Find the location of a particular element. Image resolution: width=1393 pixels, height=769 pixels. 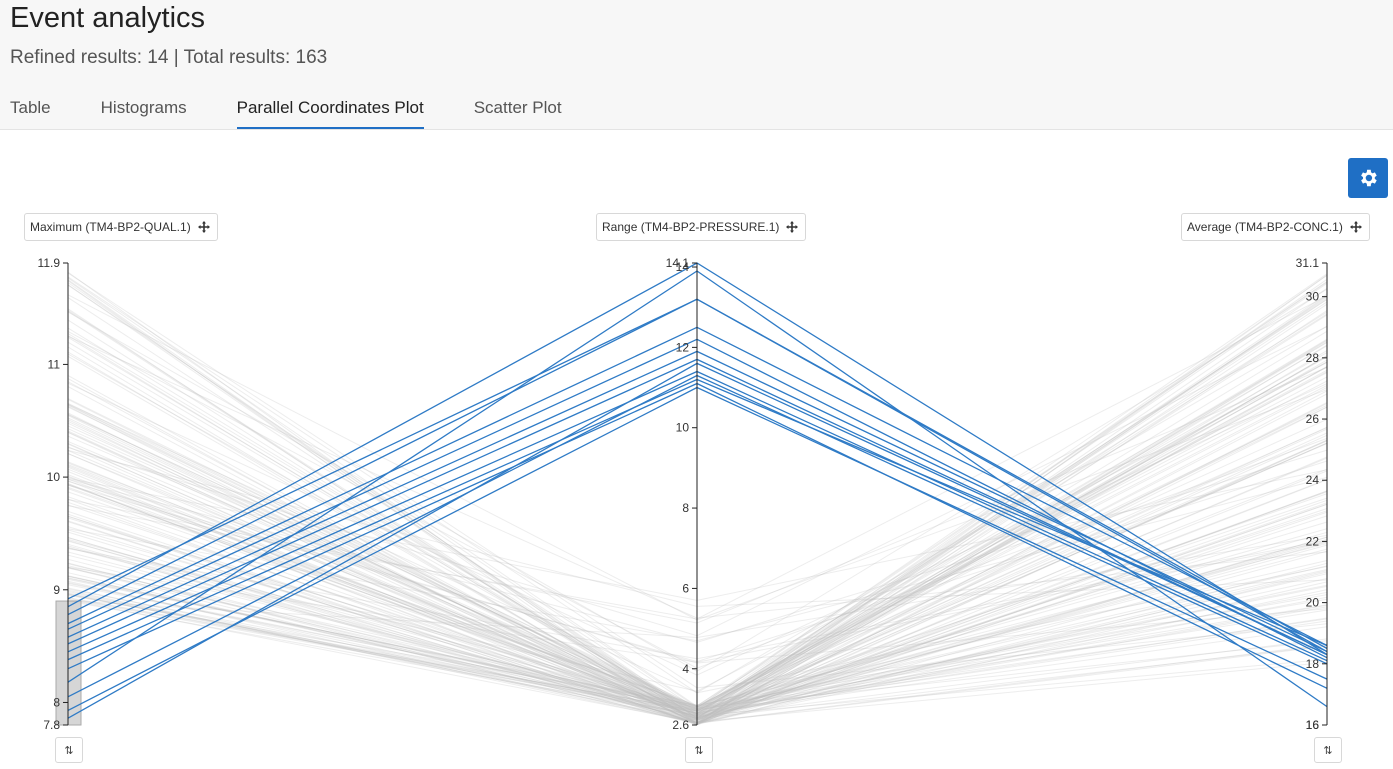

tick-label: 12 is located at coordinates (683, 347).